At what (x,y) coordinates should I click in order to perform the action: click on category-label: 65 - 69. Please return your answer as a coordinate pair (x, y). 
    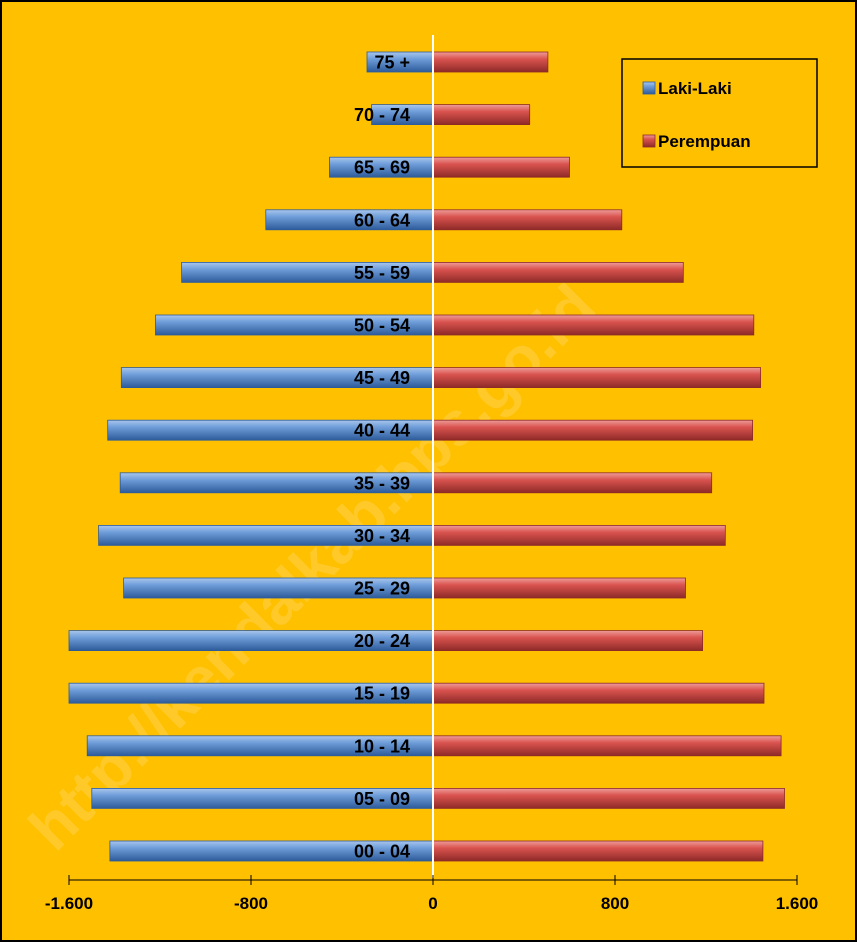
    Looking at the image, I should click on (382, 168).